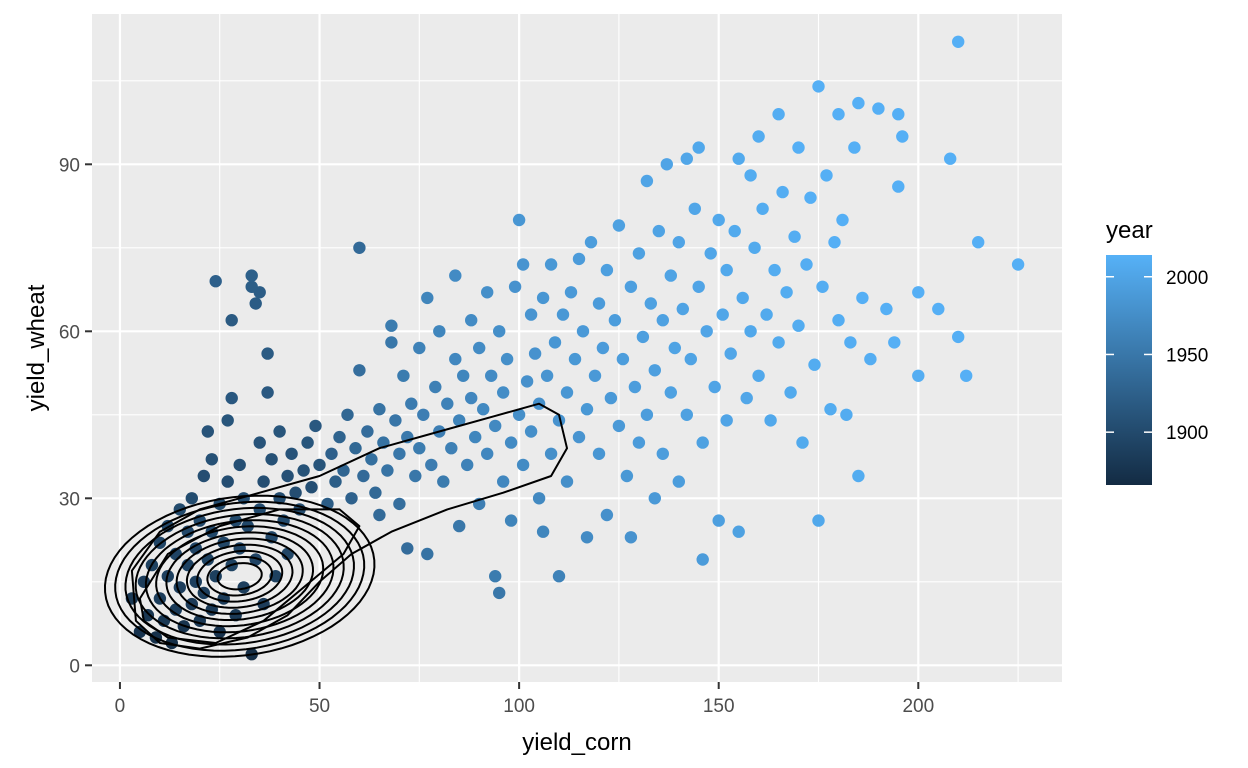 The image size is (1248, 768). Describe the element at coordinates (36, 347) in the screenshot. I see `y-axis-title: yield_wheat` at that location.